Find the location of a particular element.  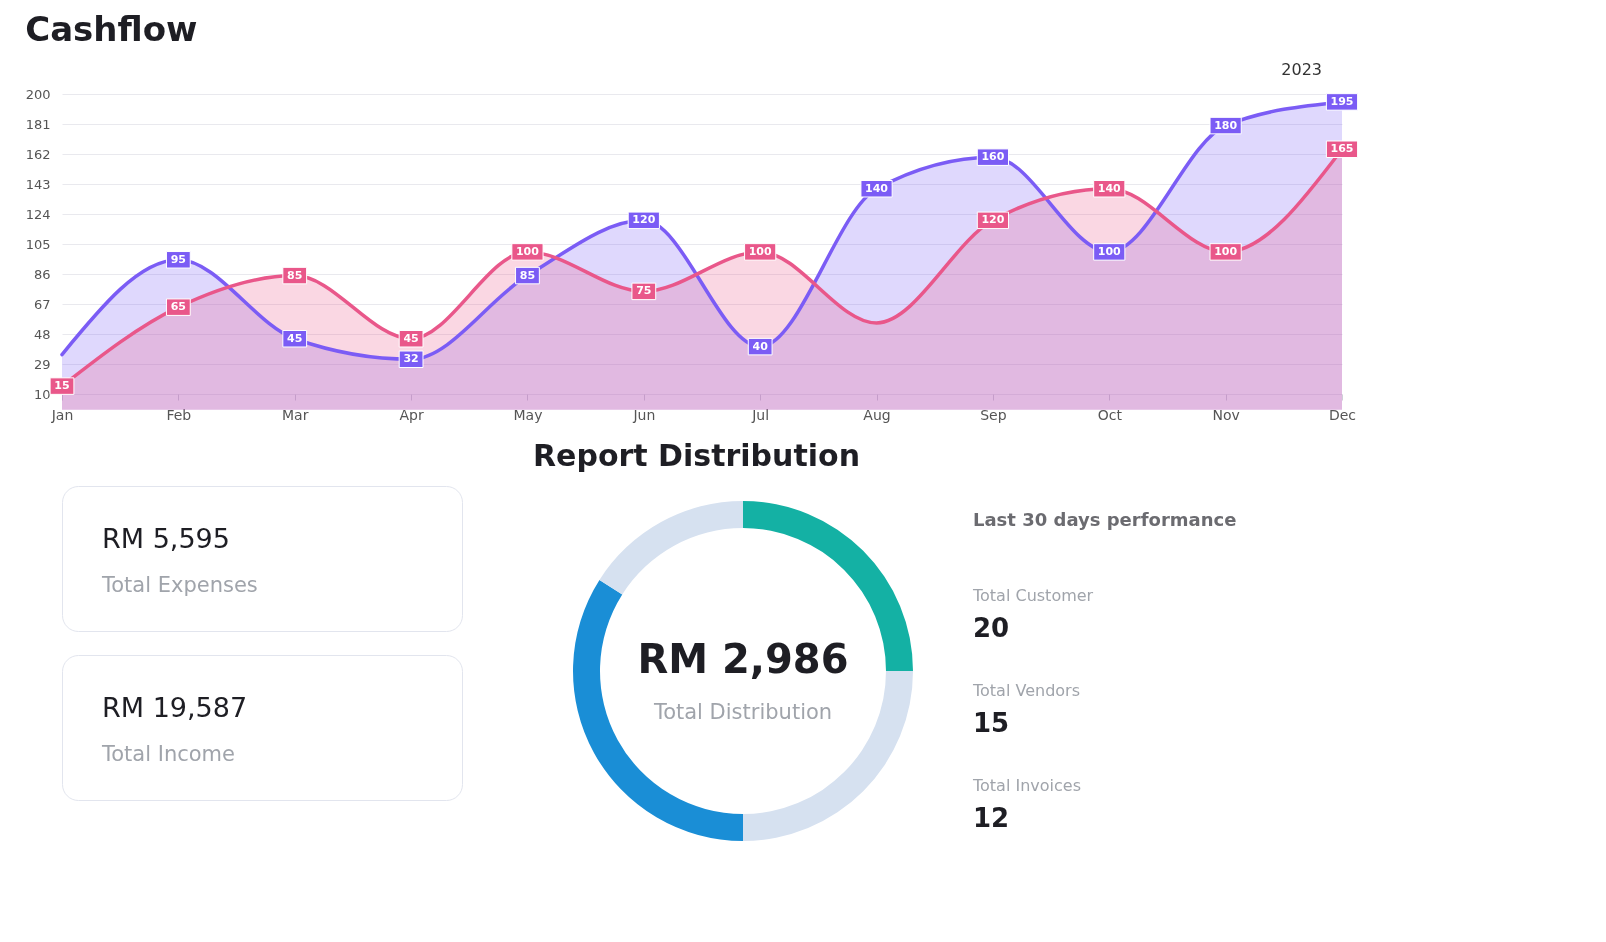

text: 2023 is located at coordinates (1301, 69).